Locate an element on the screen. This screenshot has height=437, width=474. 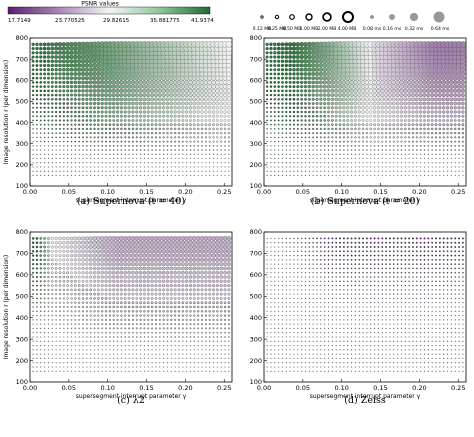
x-axis-label: supersegment interrupt parameter γ is located at coordinates (365, 200).